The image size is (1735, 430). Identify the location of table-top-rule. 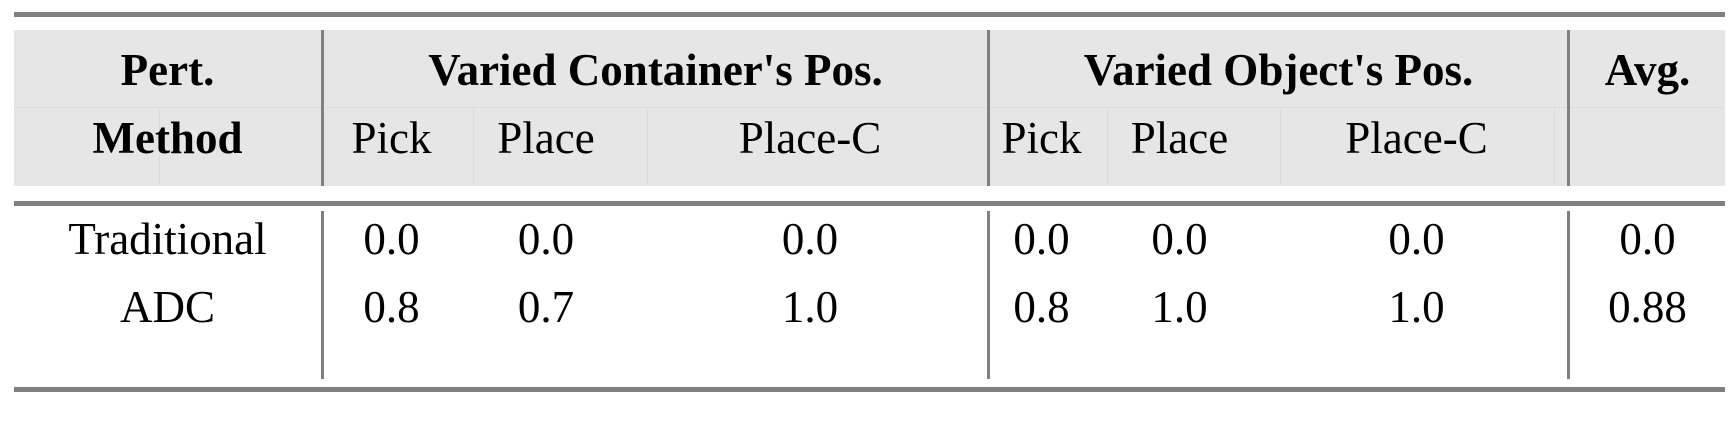
(869, 14).